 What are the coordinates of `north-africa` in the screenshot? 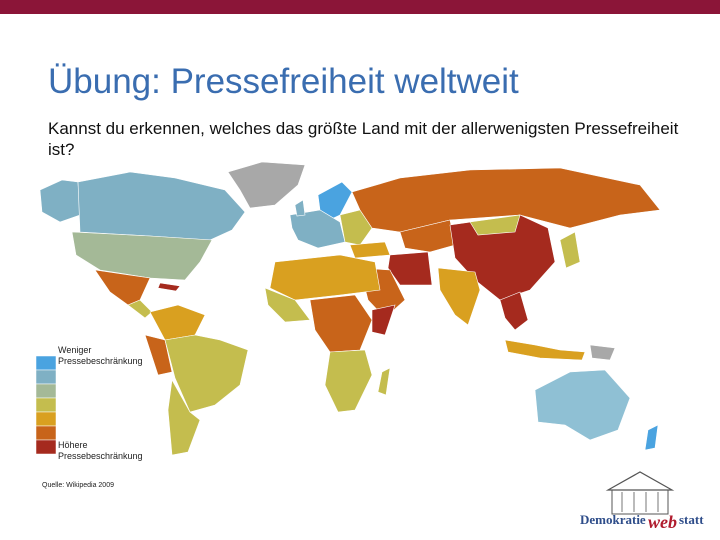 It's located at (325, 277).